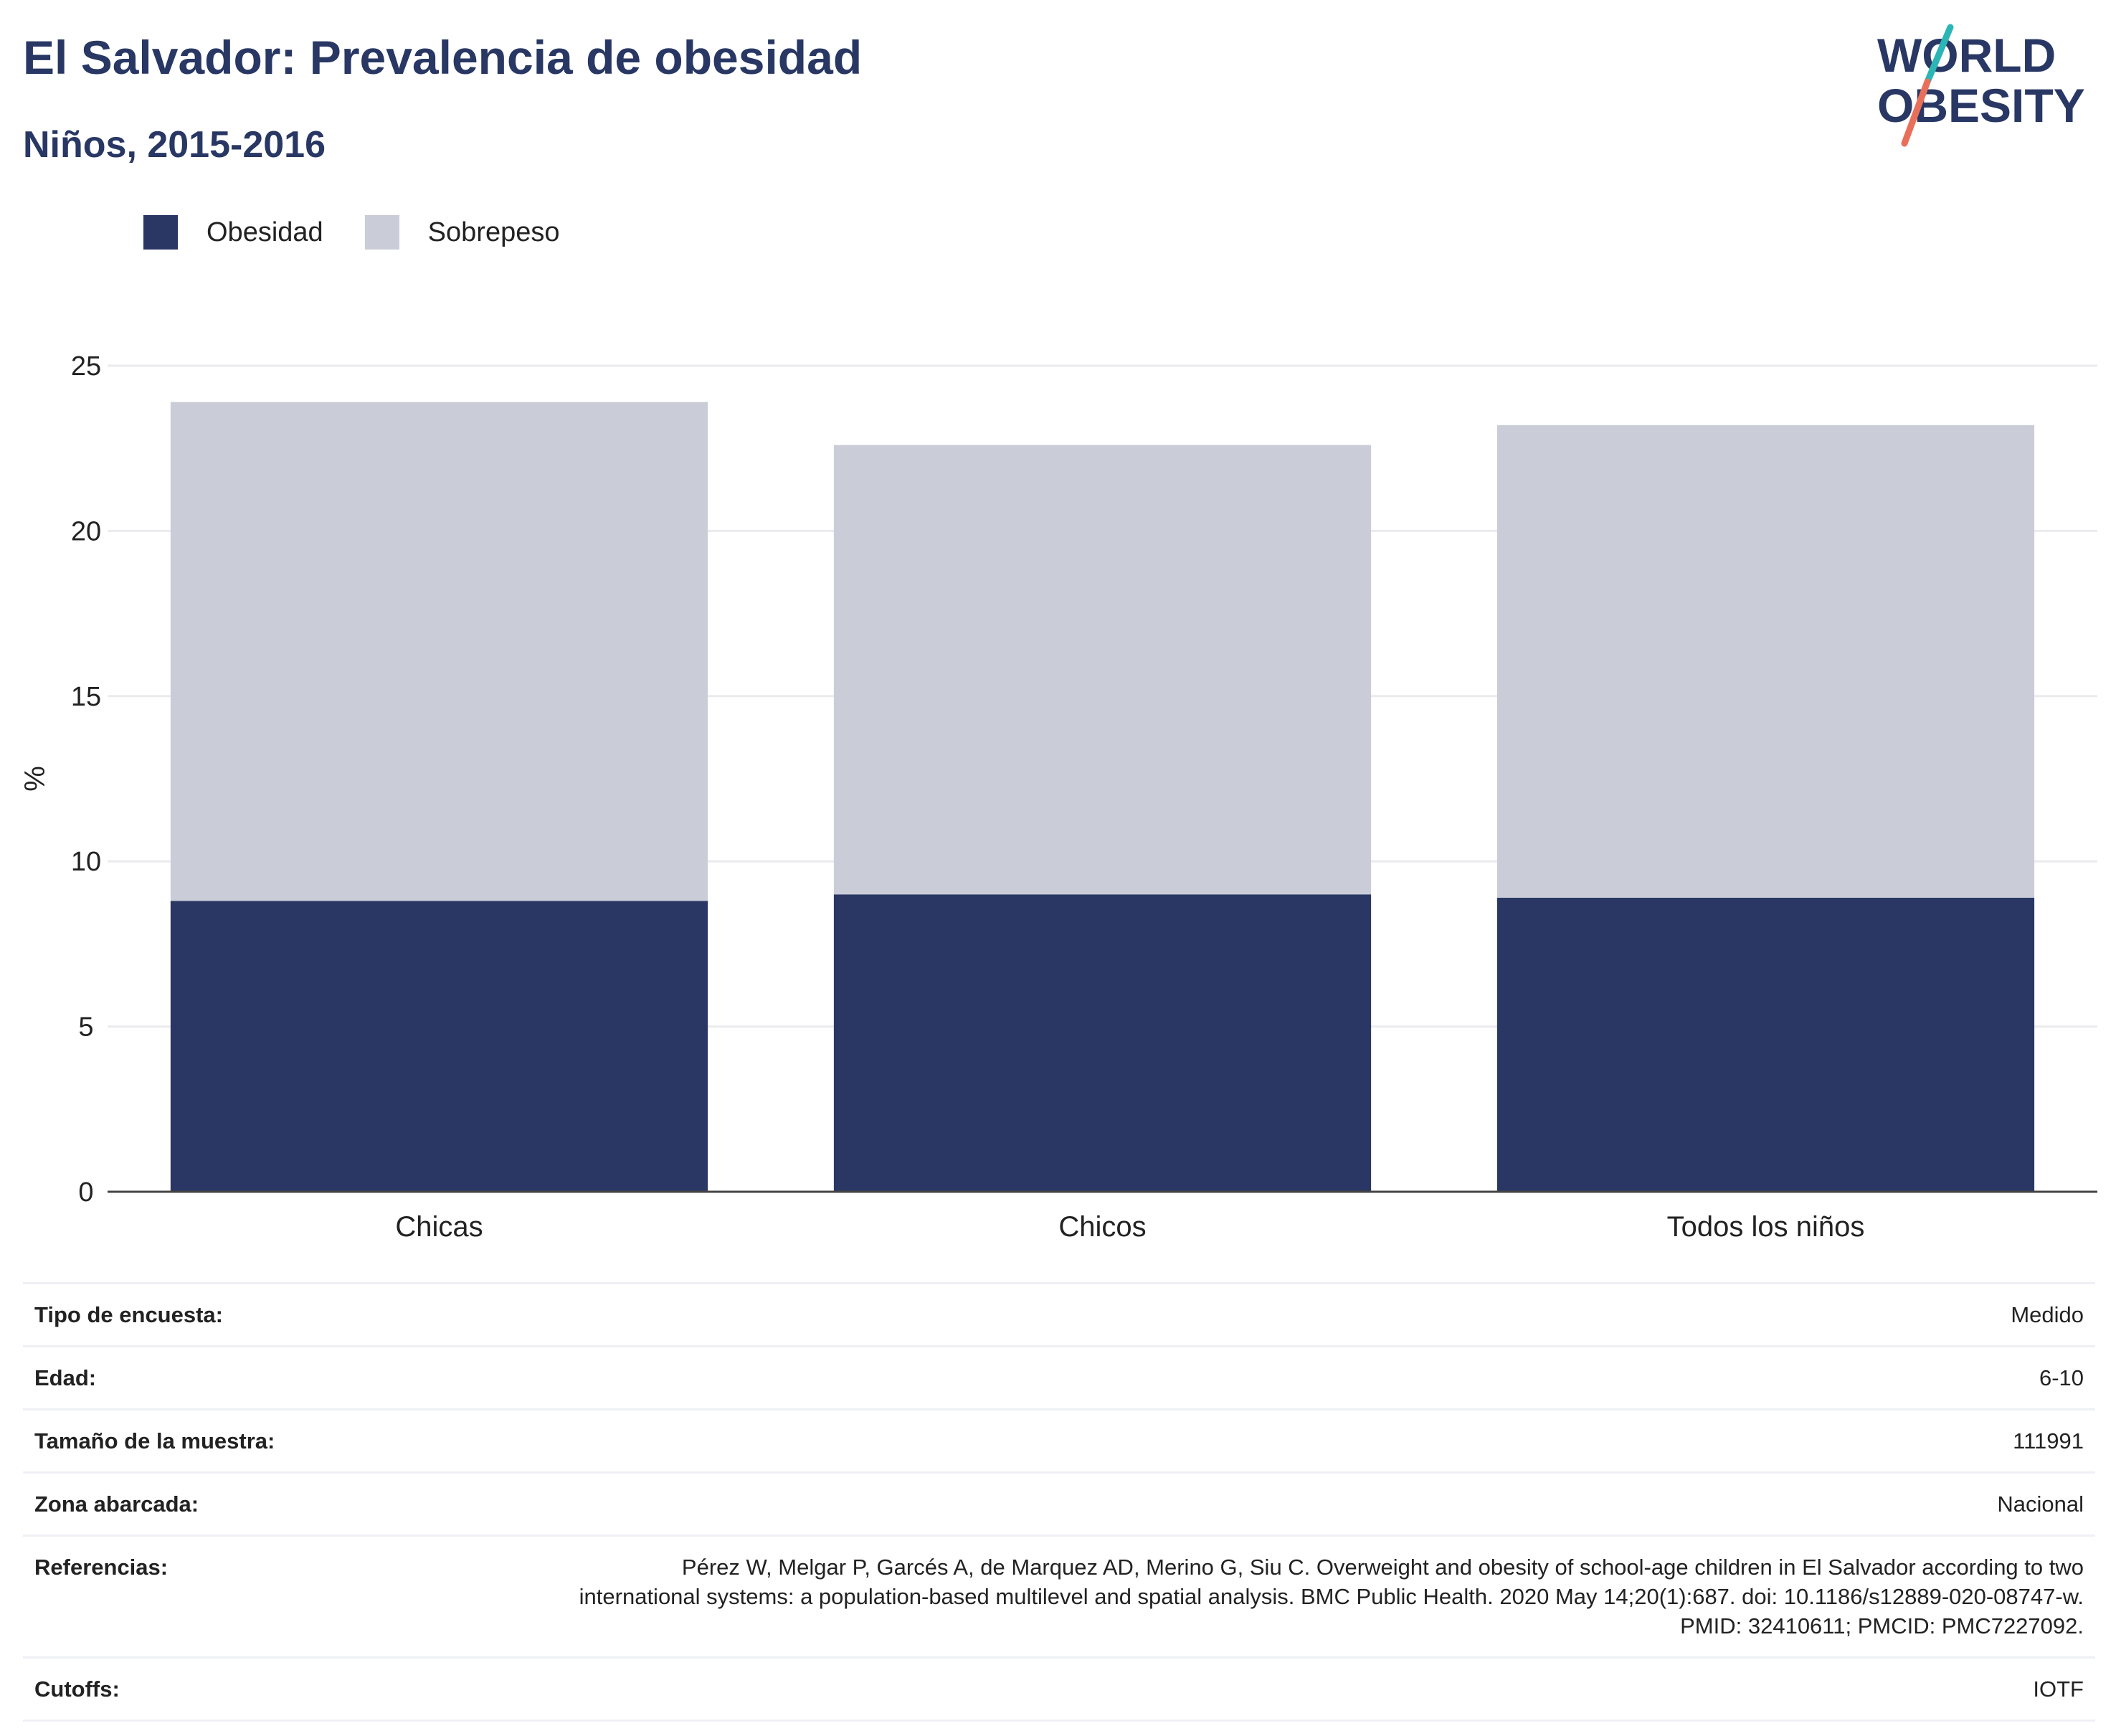 Image resolution: width=2121 pixels, height=1736 pixels. I want to click on legend-item-obesidad: Obesidad, so click(233, 232).